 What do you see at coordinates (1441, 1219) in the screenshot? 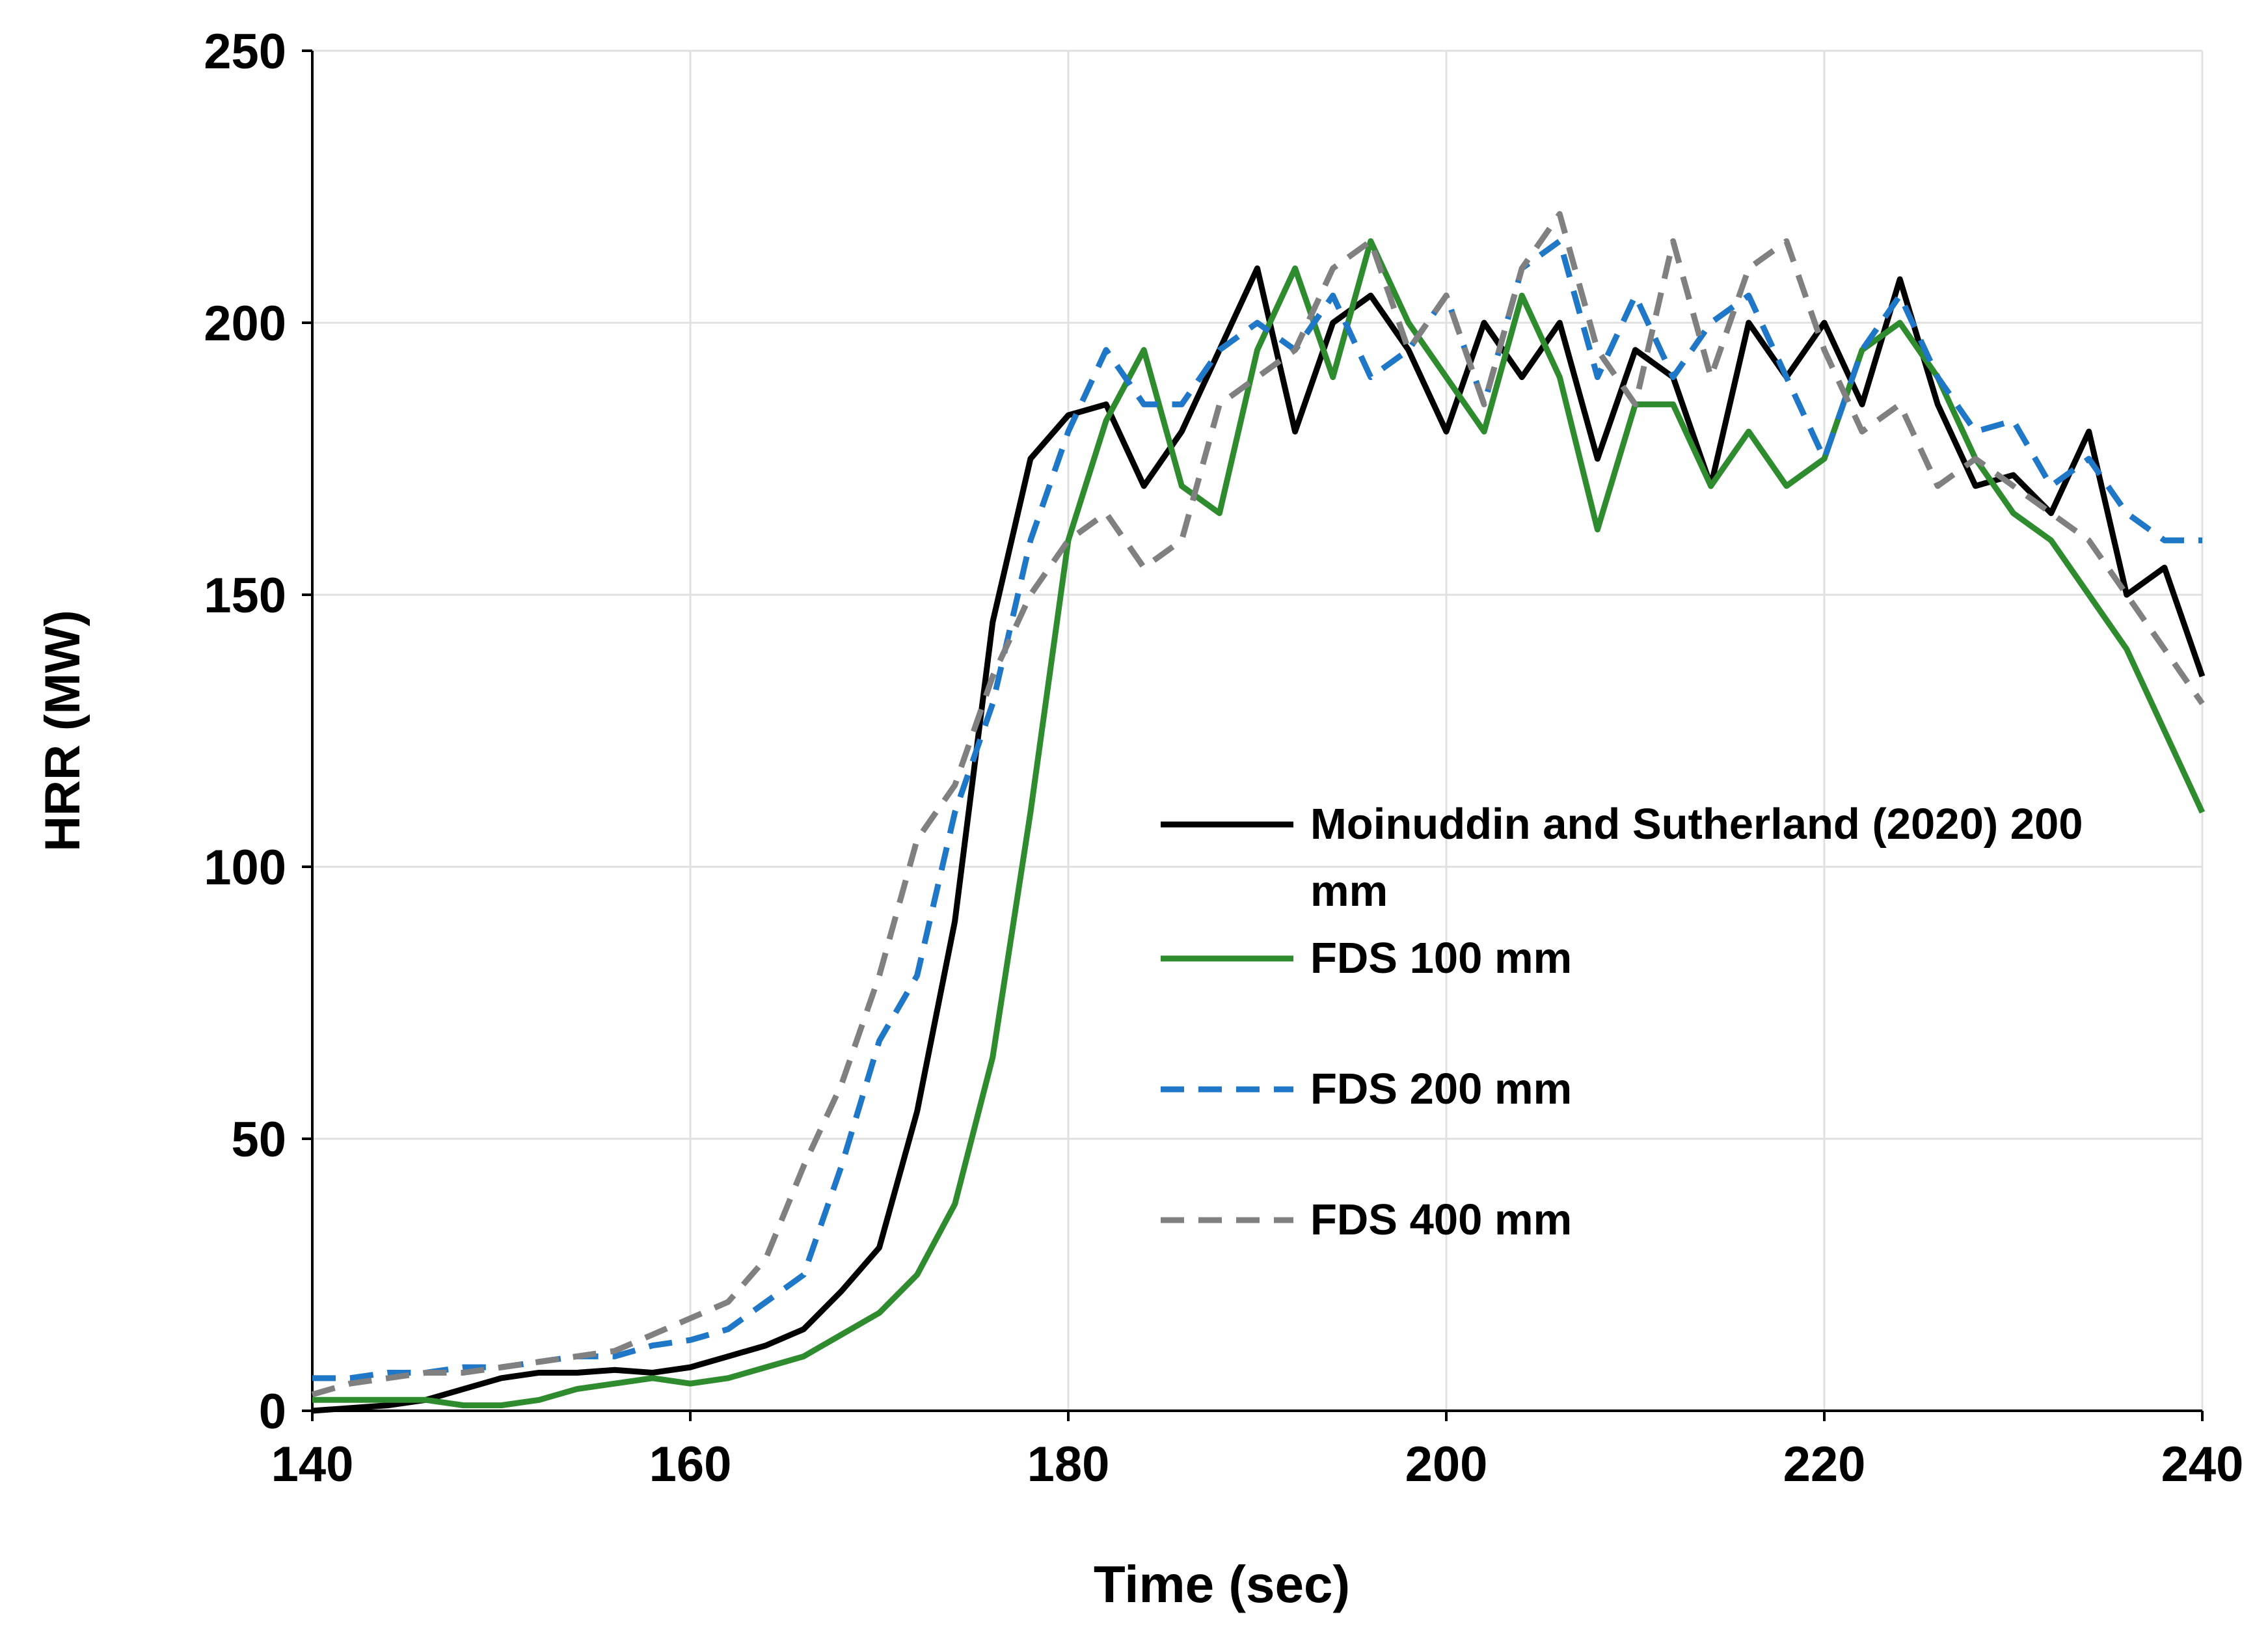
I see `legend-label: FDS 400 mm` at bounding box center [1441, 1219].